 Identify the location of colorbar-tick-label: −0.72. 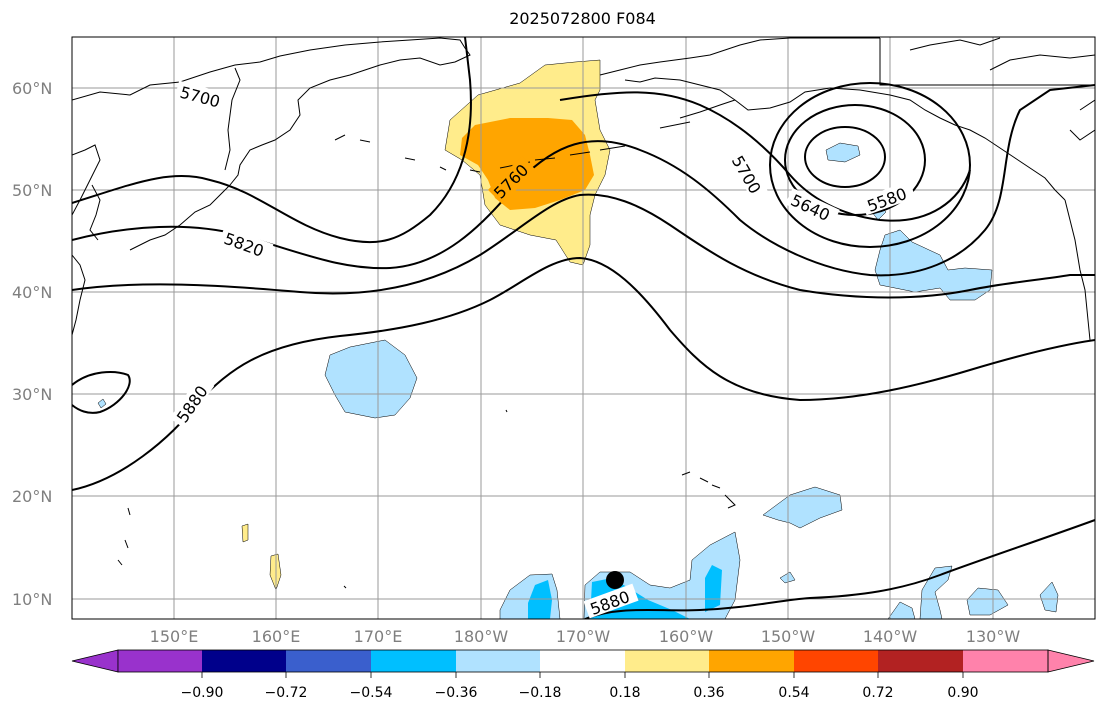
(286, 693).